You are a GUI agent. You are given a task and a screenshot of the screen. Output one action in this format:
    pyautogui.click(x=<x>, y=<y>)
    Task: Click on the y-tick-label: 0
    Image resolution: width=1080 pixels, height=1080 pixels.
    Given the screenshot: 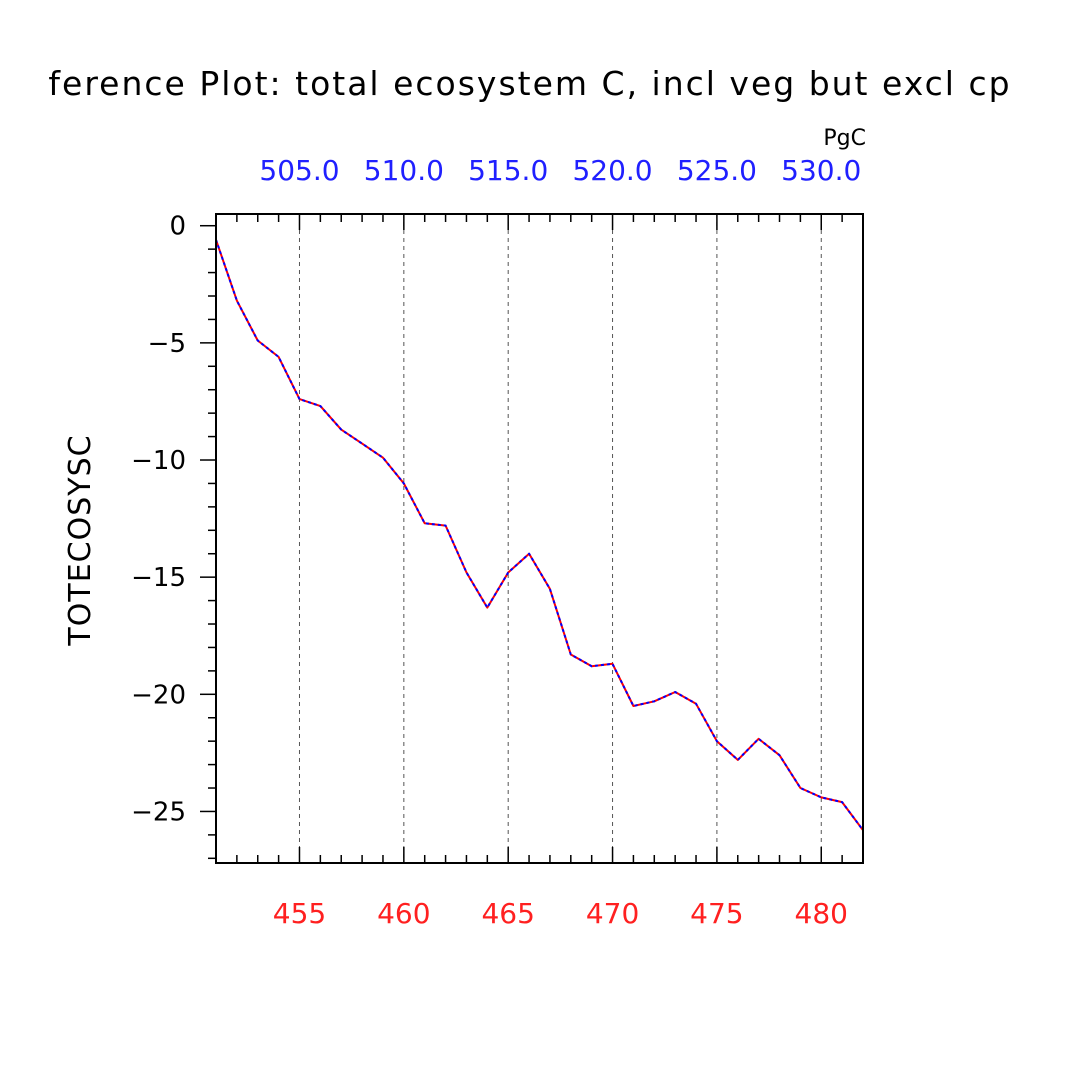 What is the action you would take?
    pyautogui.click(x=177, y=227)
    